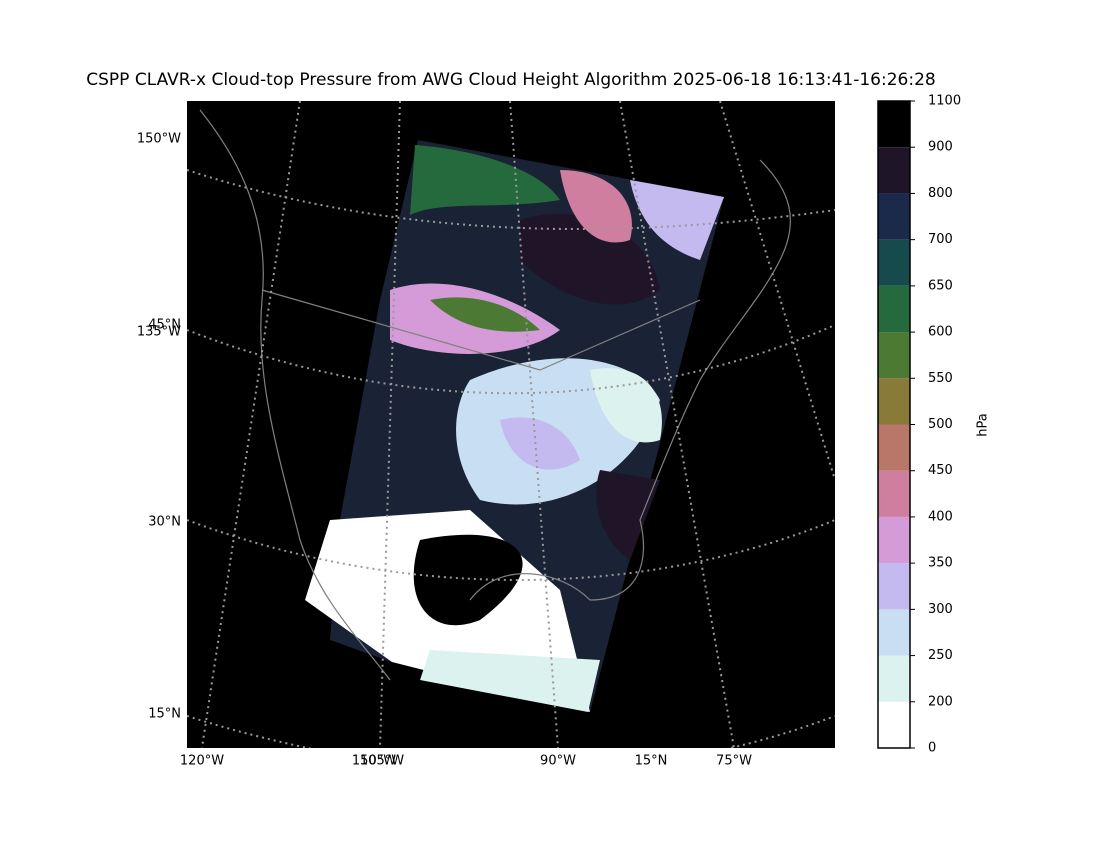 This screenshot has height=844, width=1120. I want to click on map-label: 120°W, so click(202, 761).